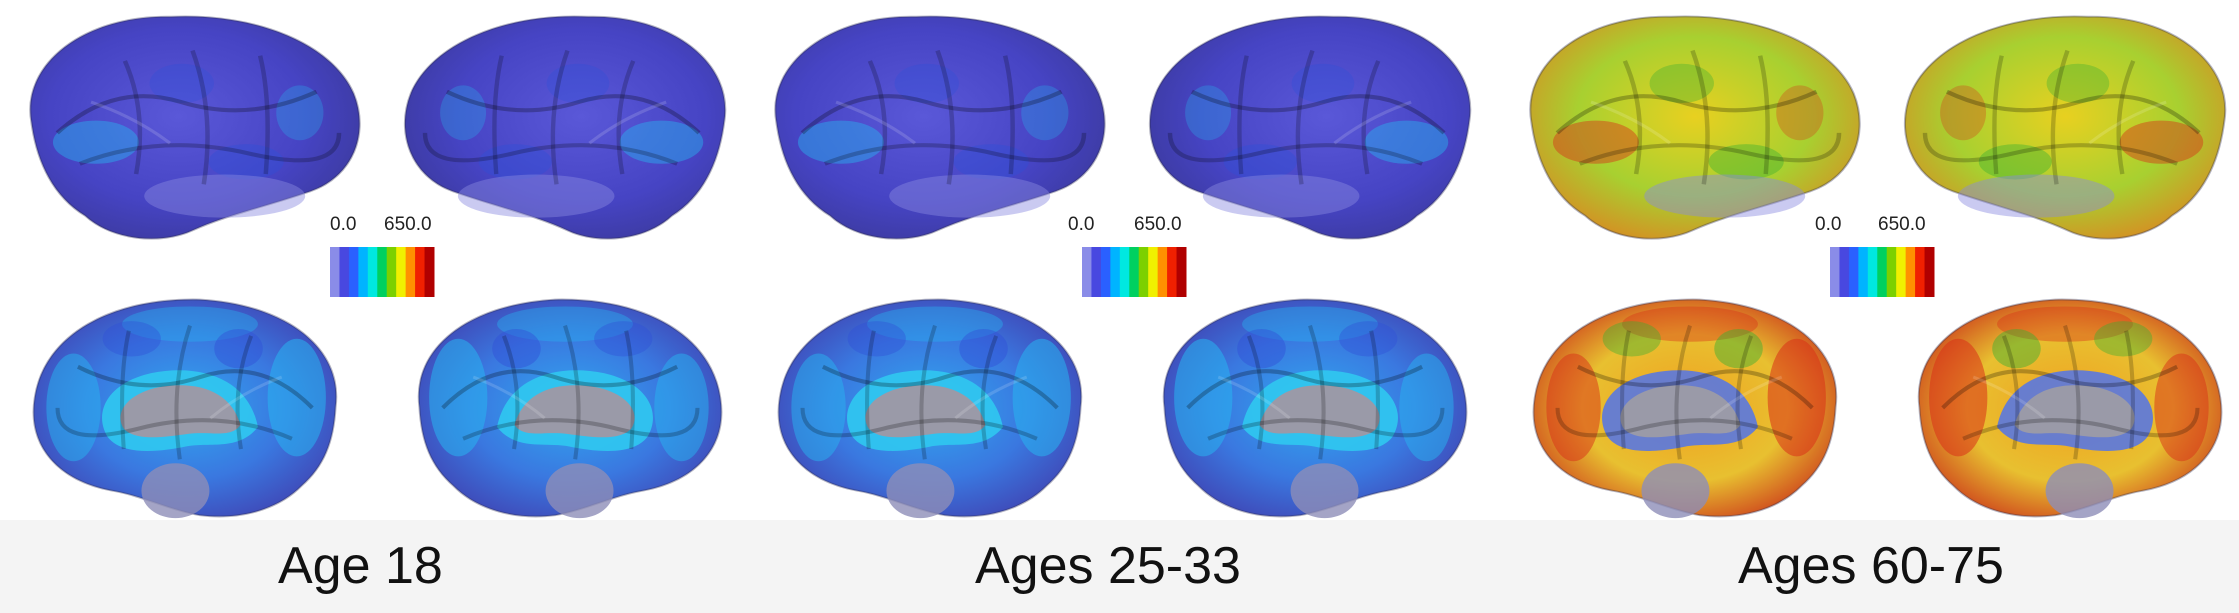  I want to click on colorbar-max-label-2: 650.0, so click(1158, 224).